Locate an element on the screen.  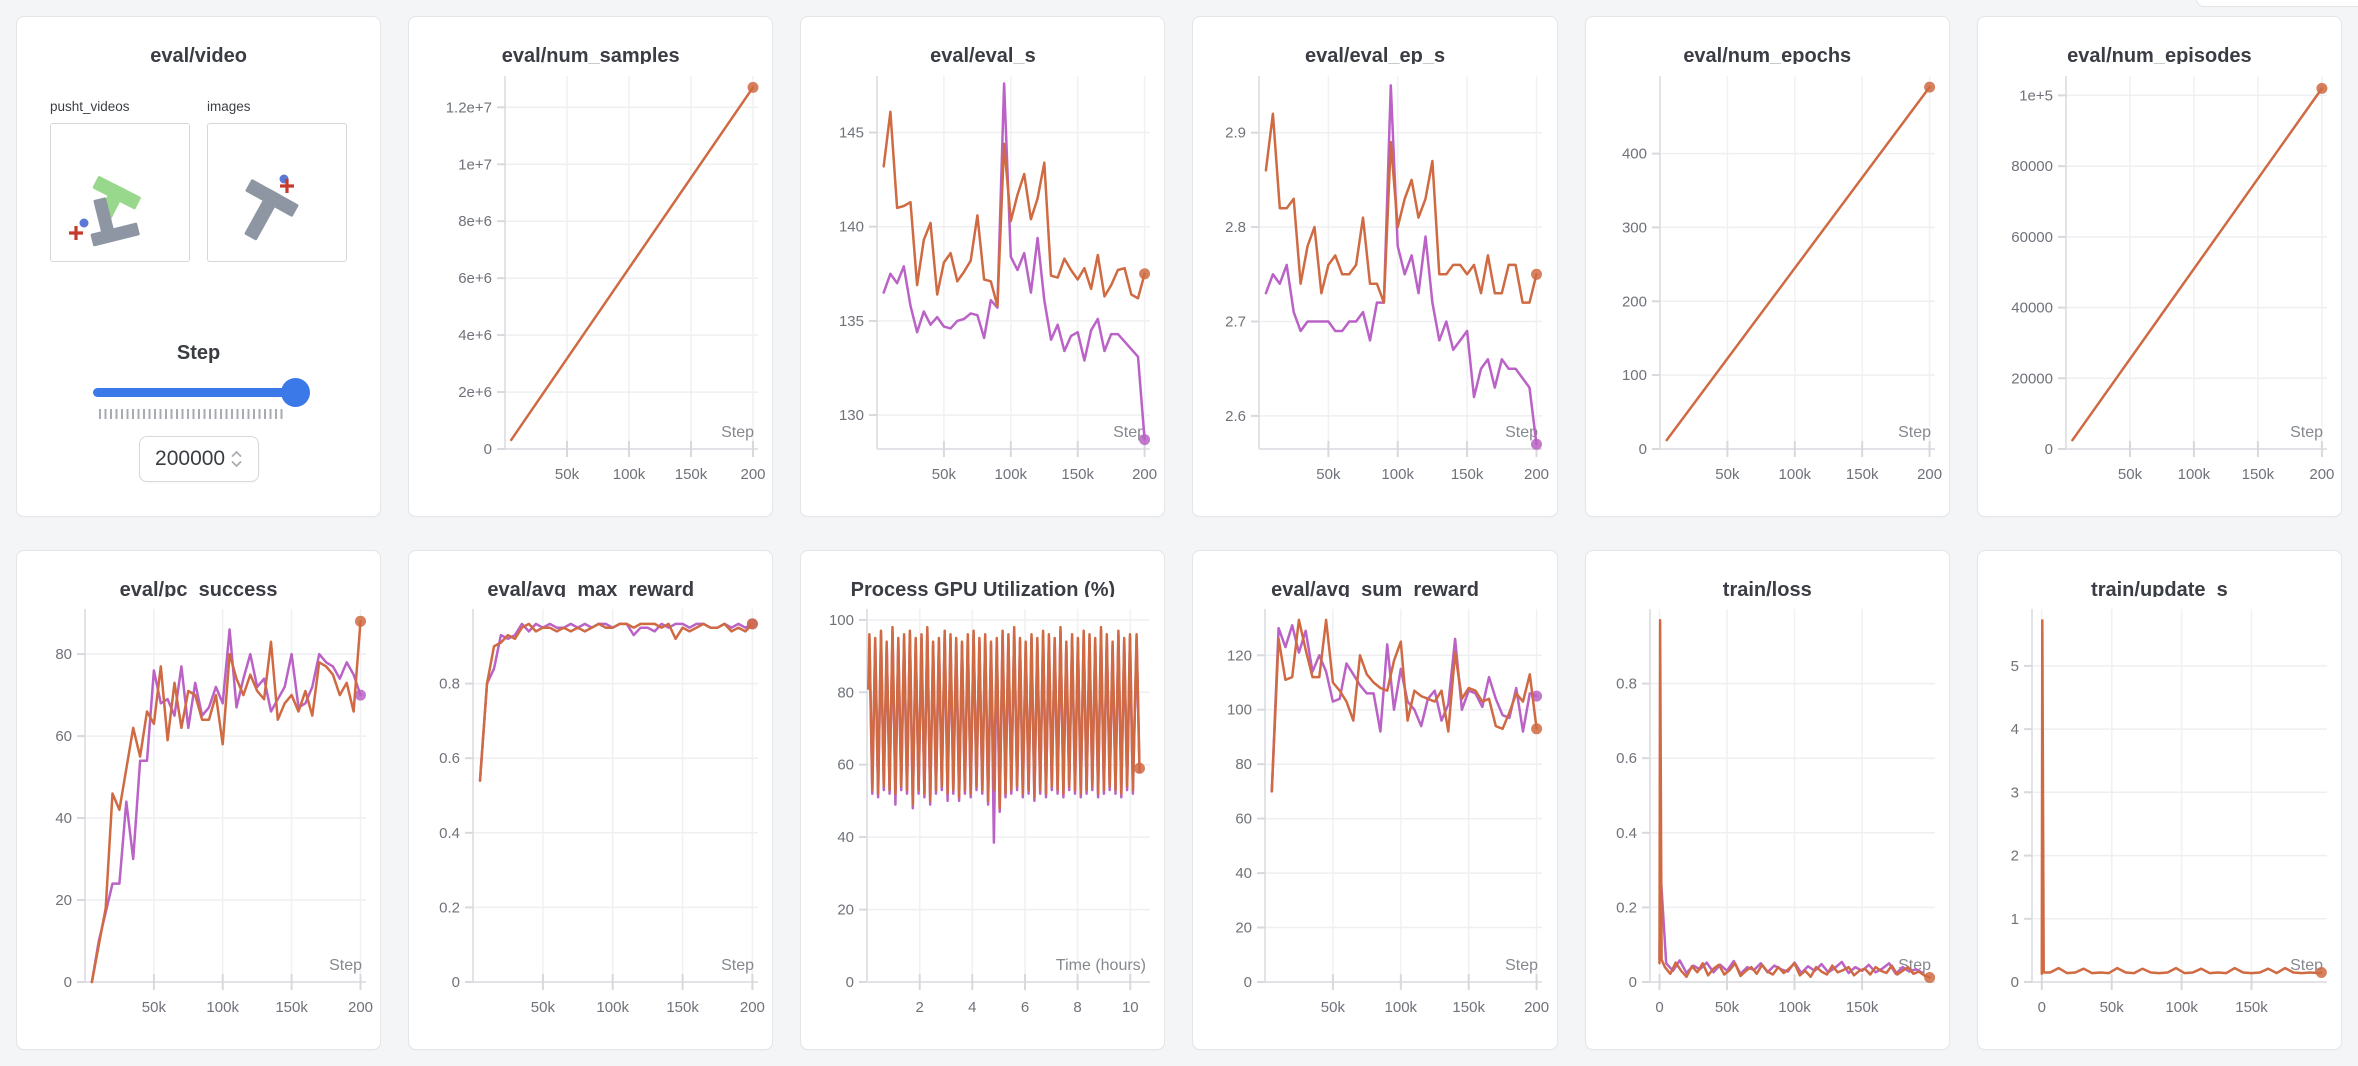
svg-text: 60000 is located at coordinates (2032, 236).